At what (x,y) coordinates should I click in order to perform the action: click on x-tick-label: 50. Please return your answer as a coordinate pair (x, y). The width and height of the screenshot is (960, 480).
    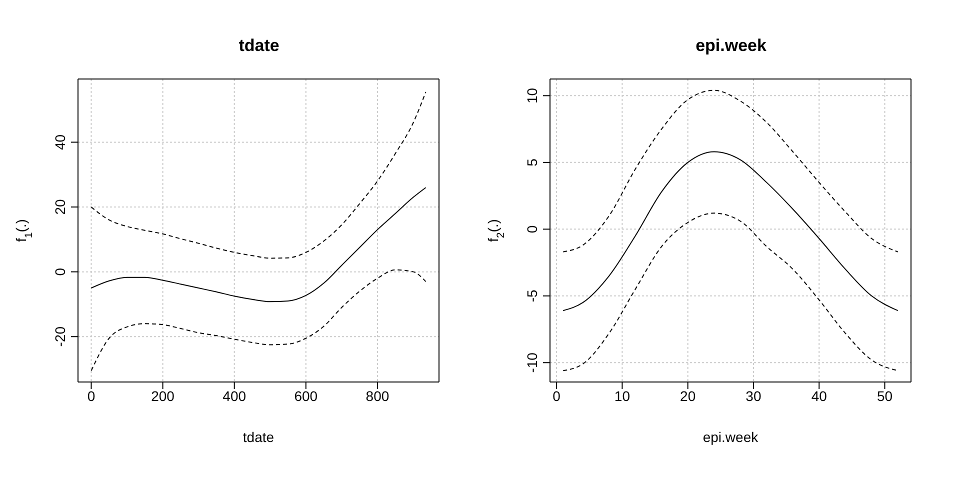
    Looking at the image, I should click on (884, 396).